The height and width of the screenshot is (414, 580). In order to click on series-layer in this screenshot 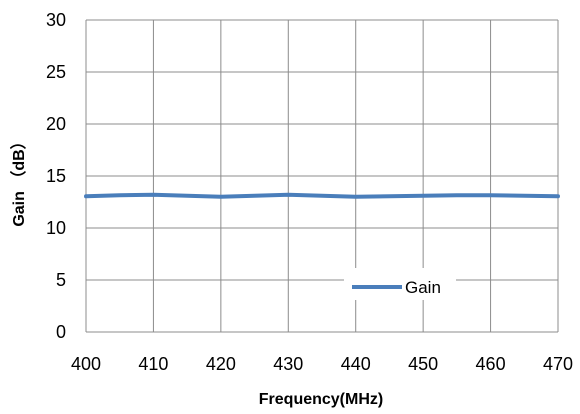, I will do `click(322, 195)`.